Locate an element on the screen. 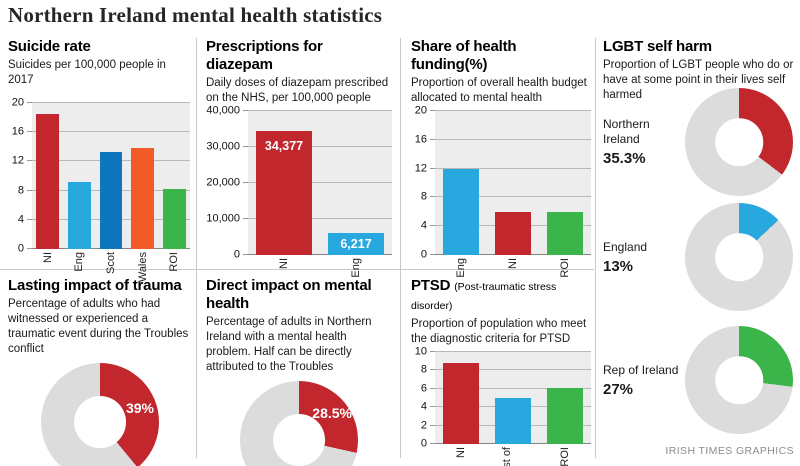  bars is located at coordinates (111, 176).